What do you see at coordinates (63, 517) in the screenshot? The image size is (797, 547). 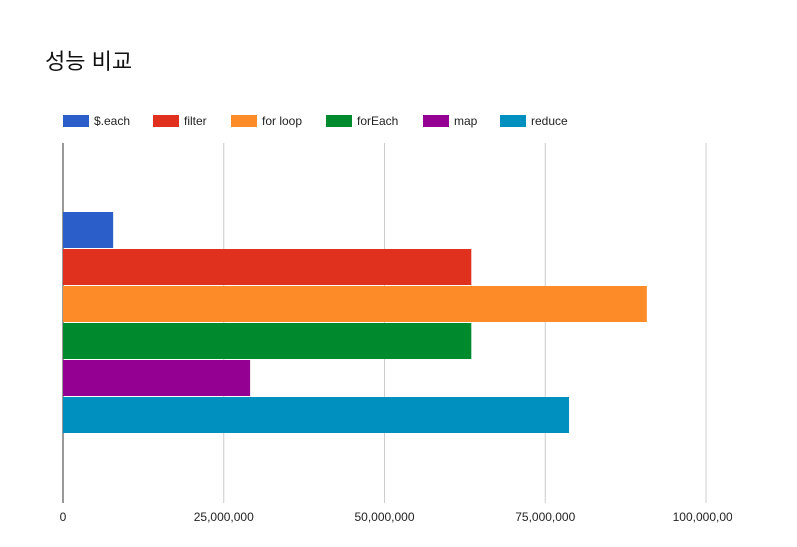 I see `x-tick-label: 0` at bounding box center [63, 517].